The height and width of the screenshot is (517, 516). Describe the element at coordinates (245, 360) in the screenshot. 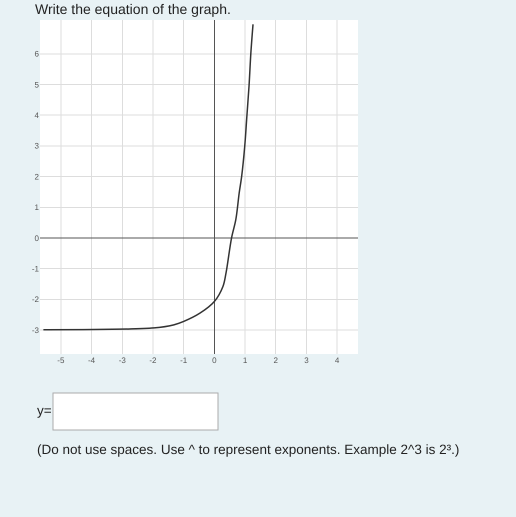

I see `x-tick-label: 1` at that location.